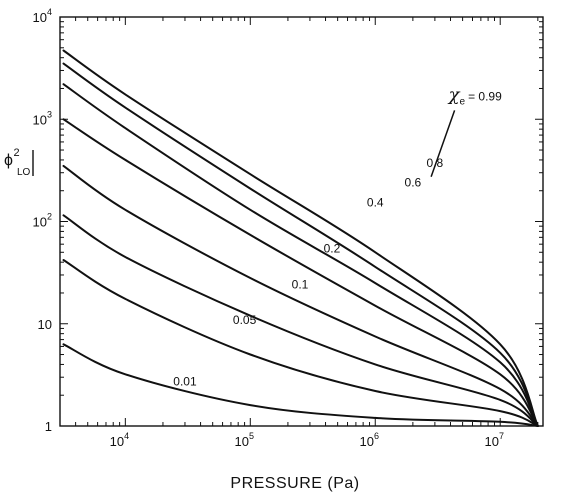 The height and width of the screenshot is (497, 561). I want to click on x-tick-label: 10⁴, so click(119, 440).